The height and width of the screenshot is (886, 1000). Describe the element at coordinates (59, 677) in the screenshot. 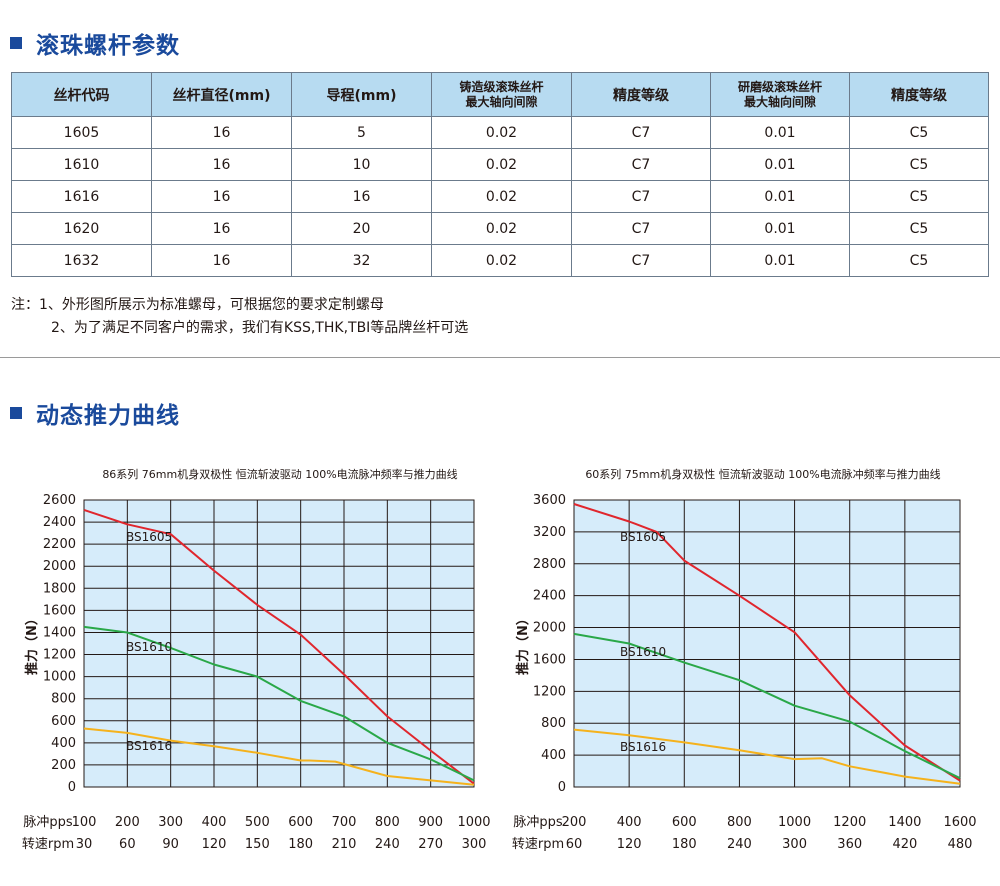

I see `y-tick-label: 1000` at that location.